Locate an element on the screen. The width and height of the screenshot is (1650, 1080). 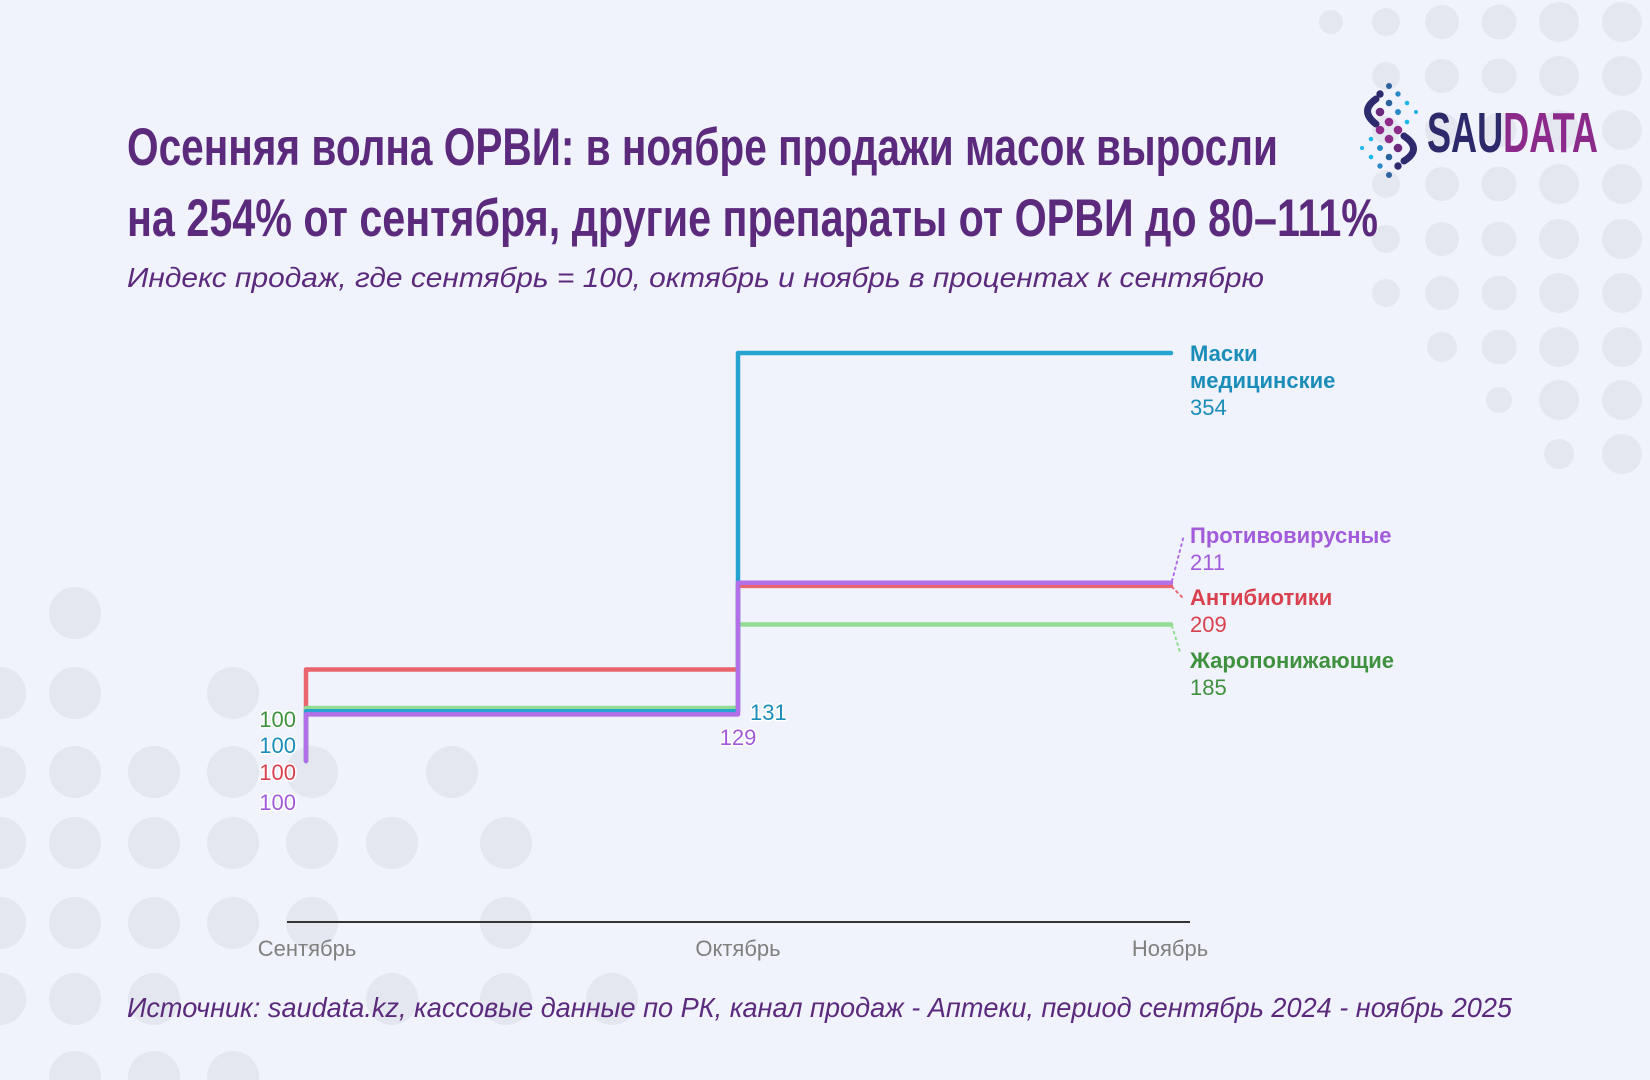
logo-wordmark-sau: SAU is located at coordinates (1465, 133).